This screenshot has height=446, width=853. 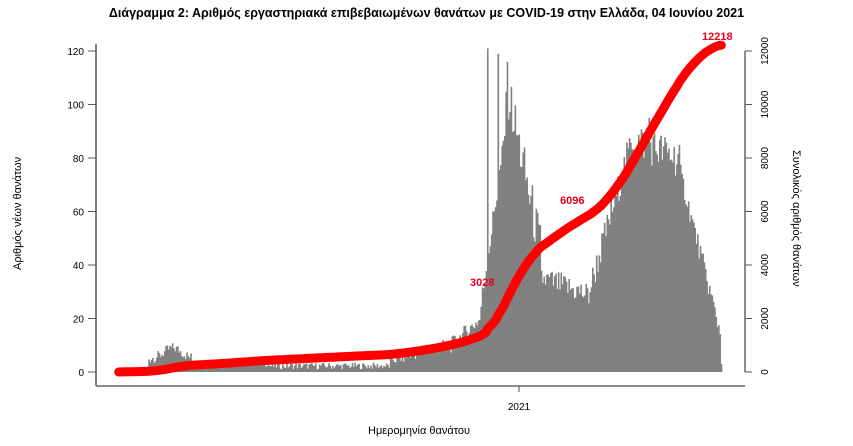 What do you see at coordinates (757, 206) in the screenshot?
I see `right-y-axis: 0 2000 4000 6000 8000 10000 12000` at bounding box center [757, 206].